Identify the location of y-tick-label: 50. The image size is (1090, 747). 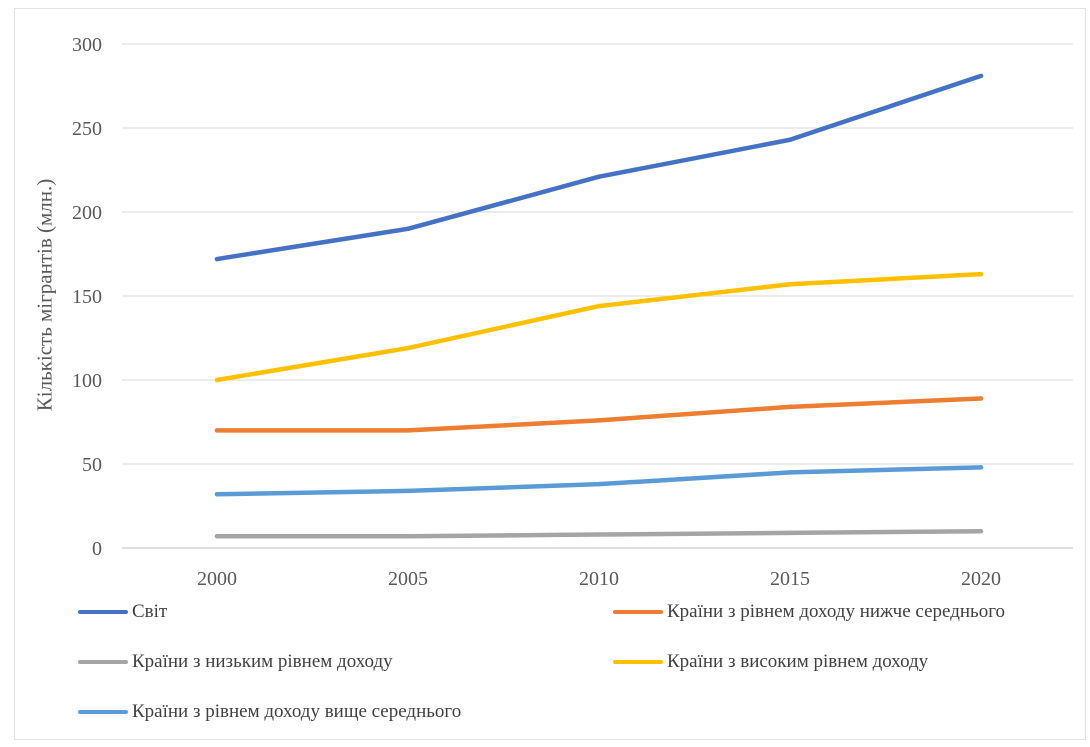
(92, 465).